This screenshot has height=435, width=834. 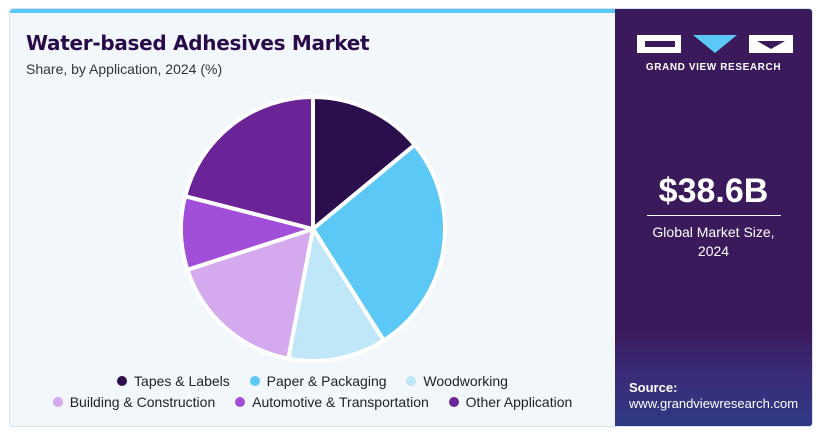 What do you see at coordinates (713, 191) in the screenshot?
I see `market-size-value: $38.6B` at bounding box center [713, 191].